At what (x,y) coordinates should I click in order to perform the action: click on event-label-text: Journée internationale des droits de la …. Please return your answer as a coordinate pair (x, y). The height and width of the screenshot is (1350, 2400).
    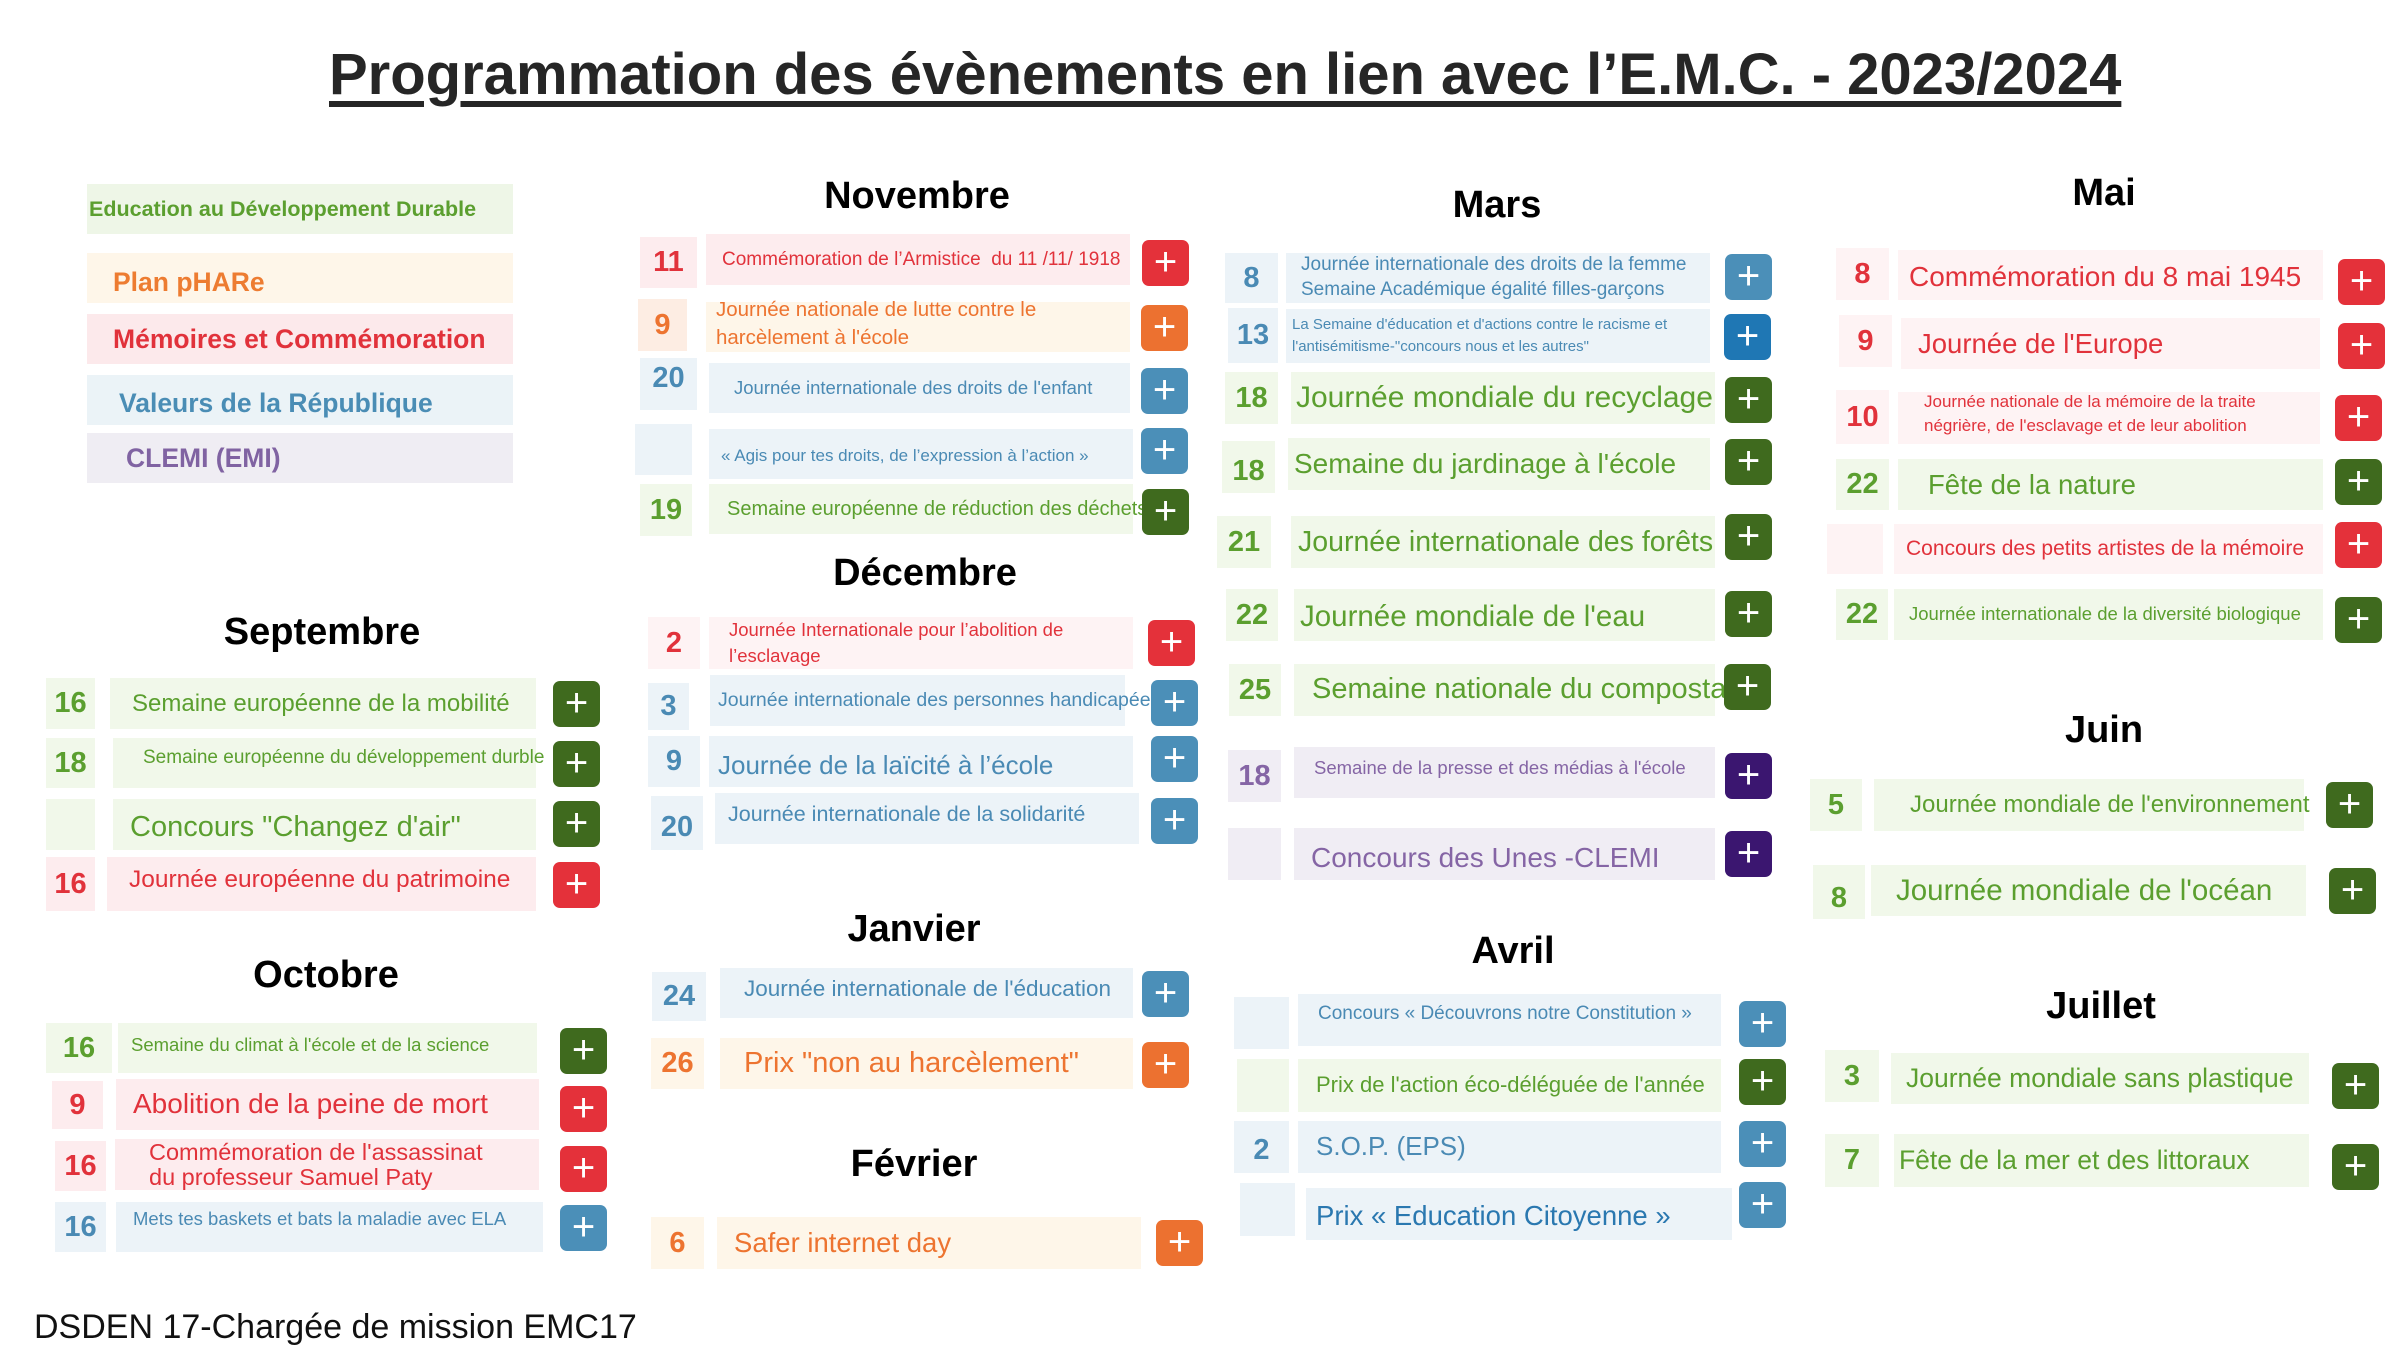
    Looking at the image, I should click on (1494, 277).